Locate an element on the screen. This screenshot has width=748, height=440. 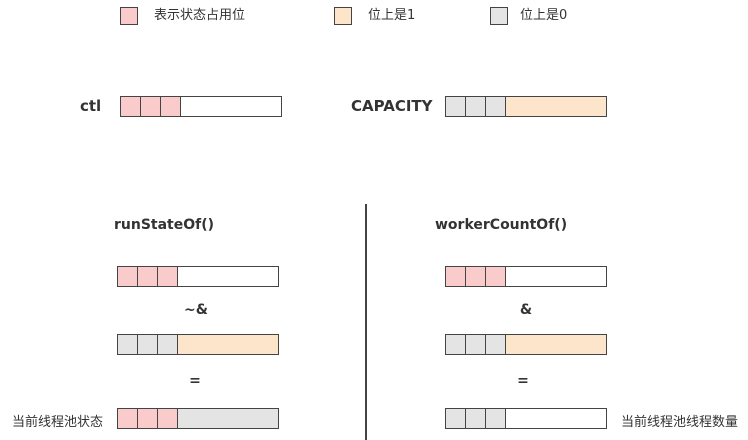
legend-swatch-pink is located at coordinates (129, 16).